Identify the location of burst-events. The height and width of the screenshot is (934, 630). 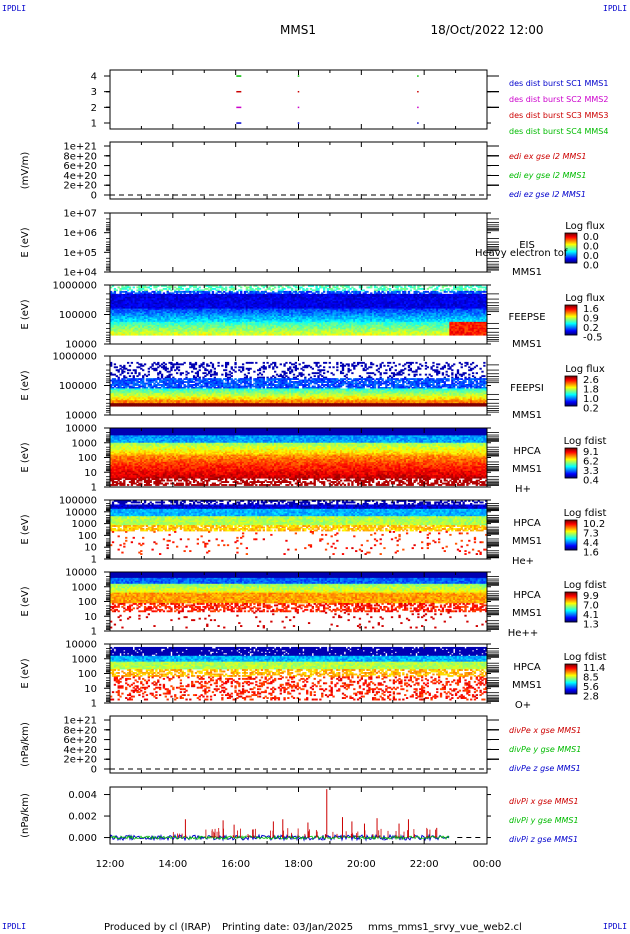
(327, 99).